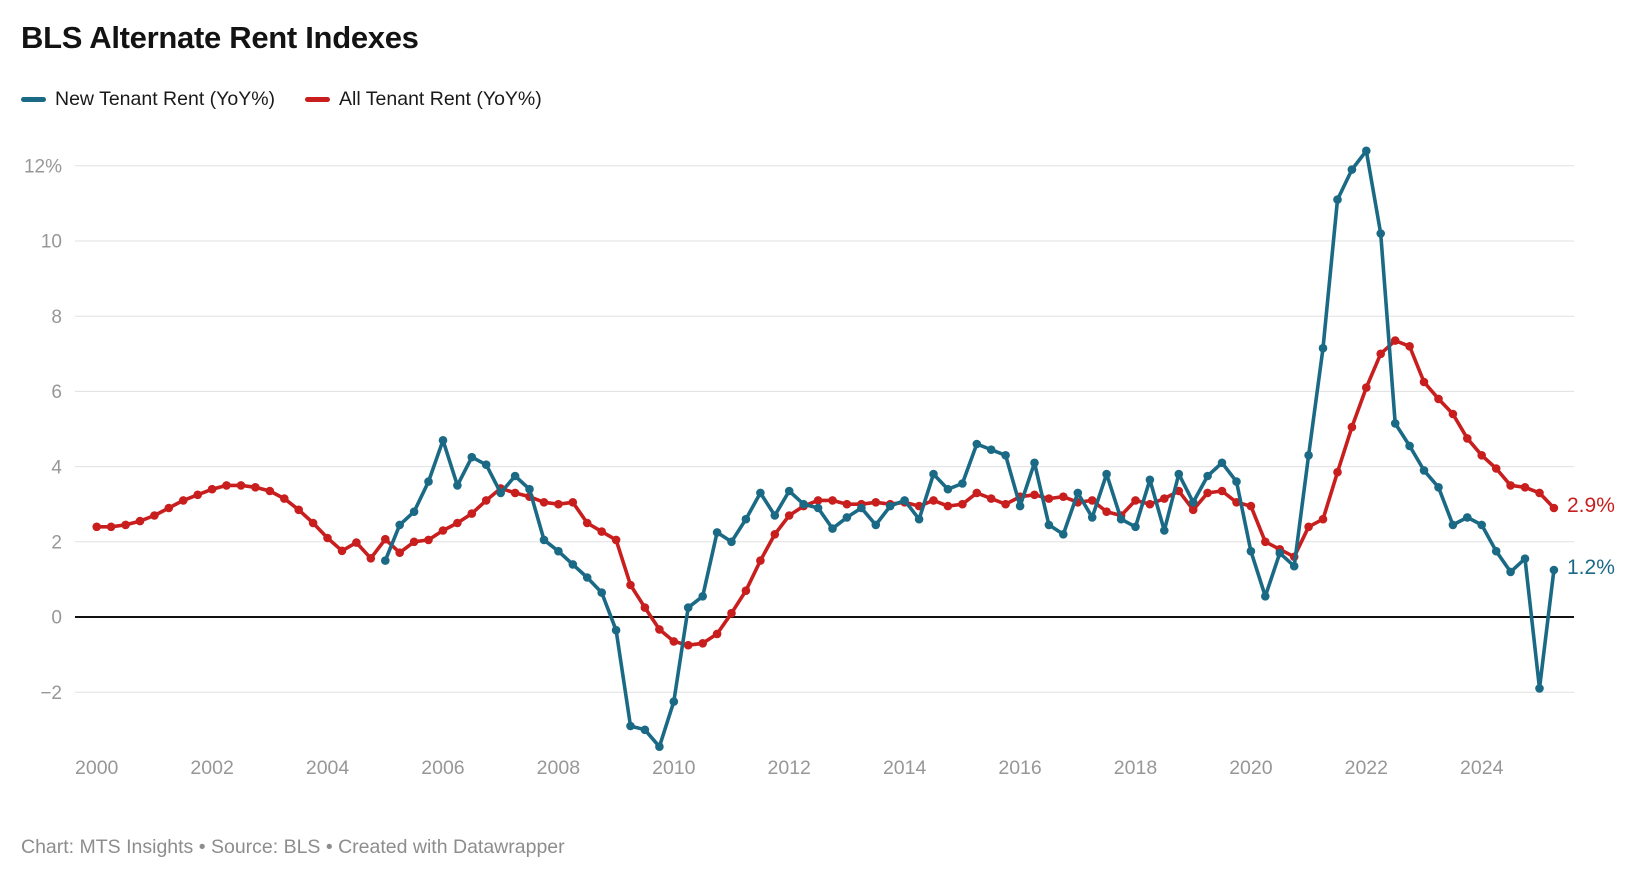 This screenshot has width=1640, height=872. Describe the element at coordinates (1135, 768) in the screenshot. I see `x-tick-label: 2018` at that location.